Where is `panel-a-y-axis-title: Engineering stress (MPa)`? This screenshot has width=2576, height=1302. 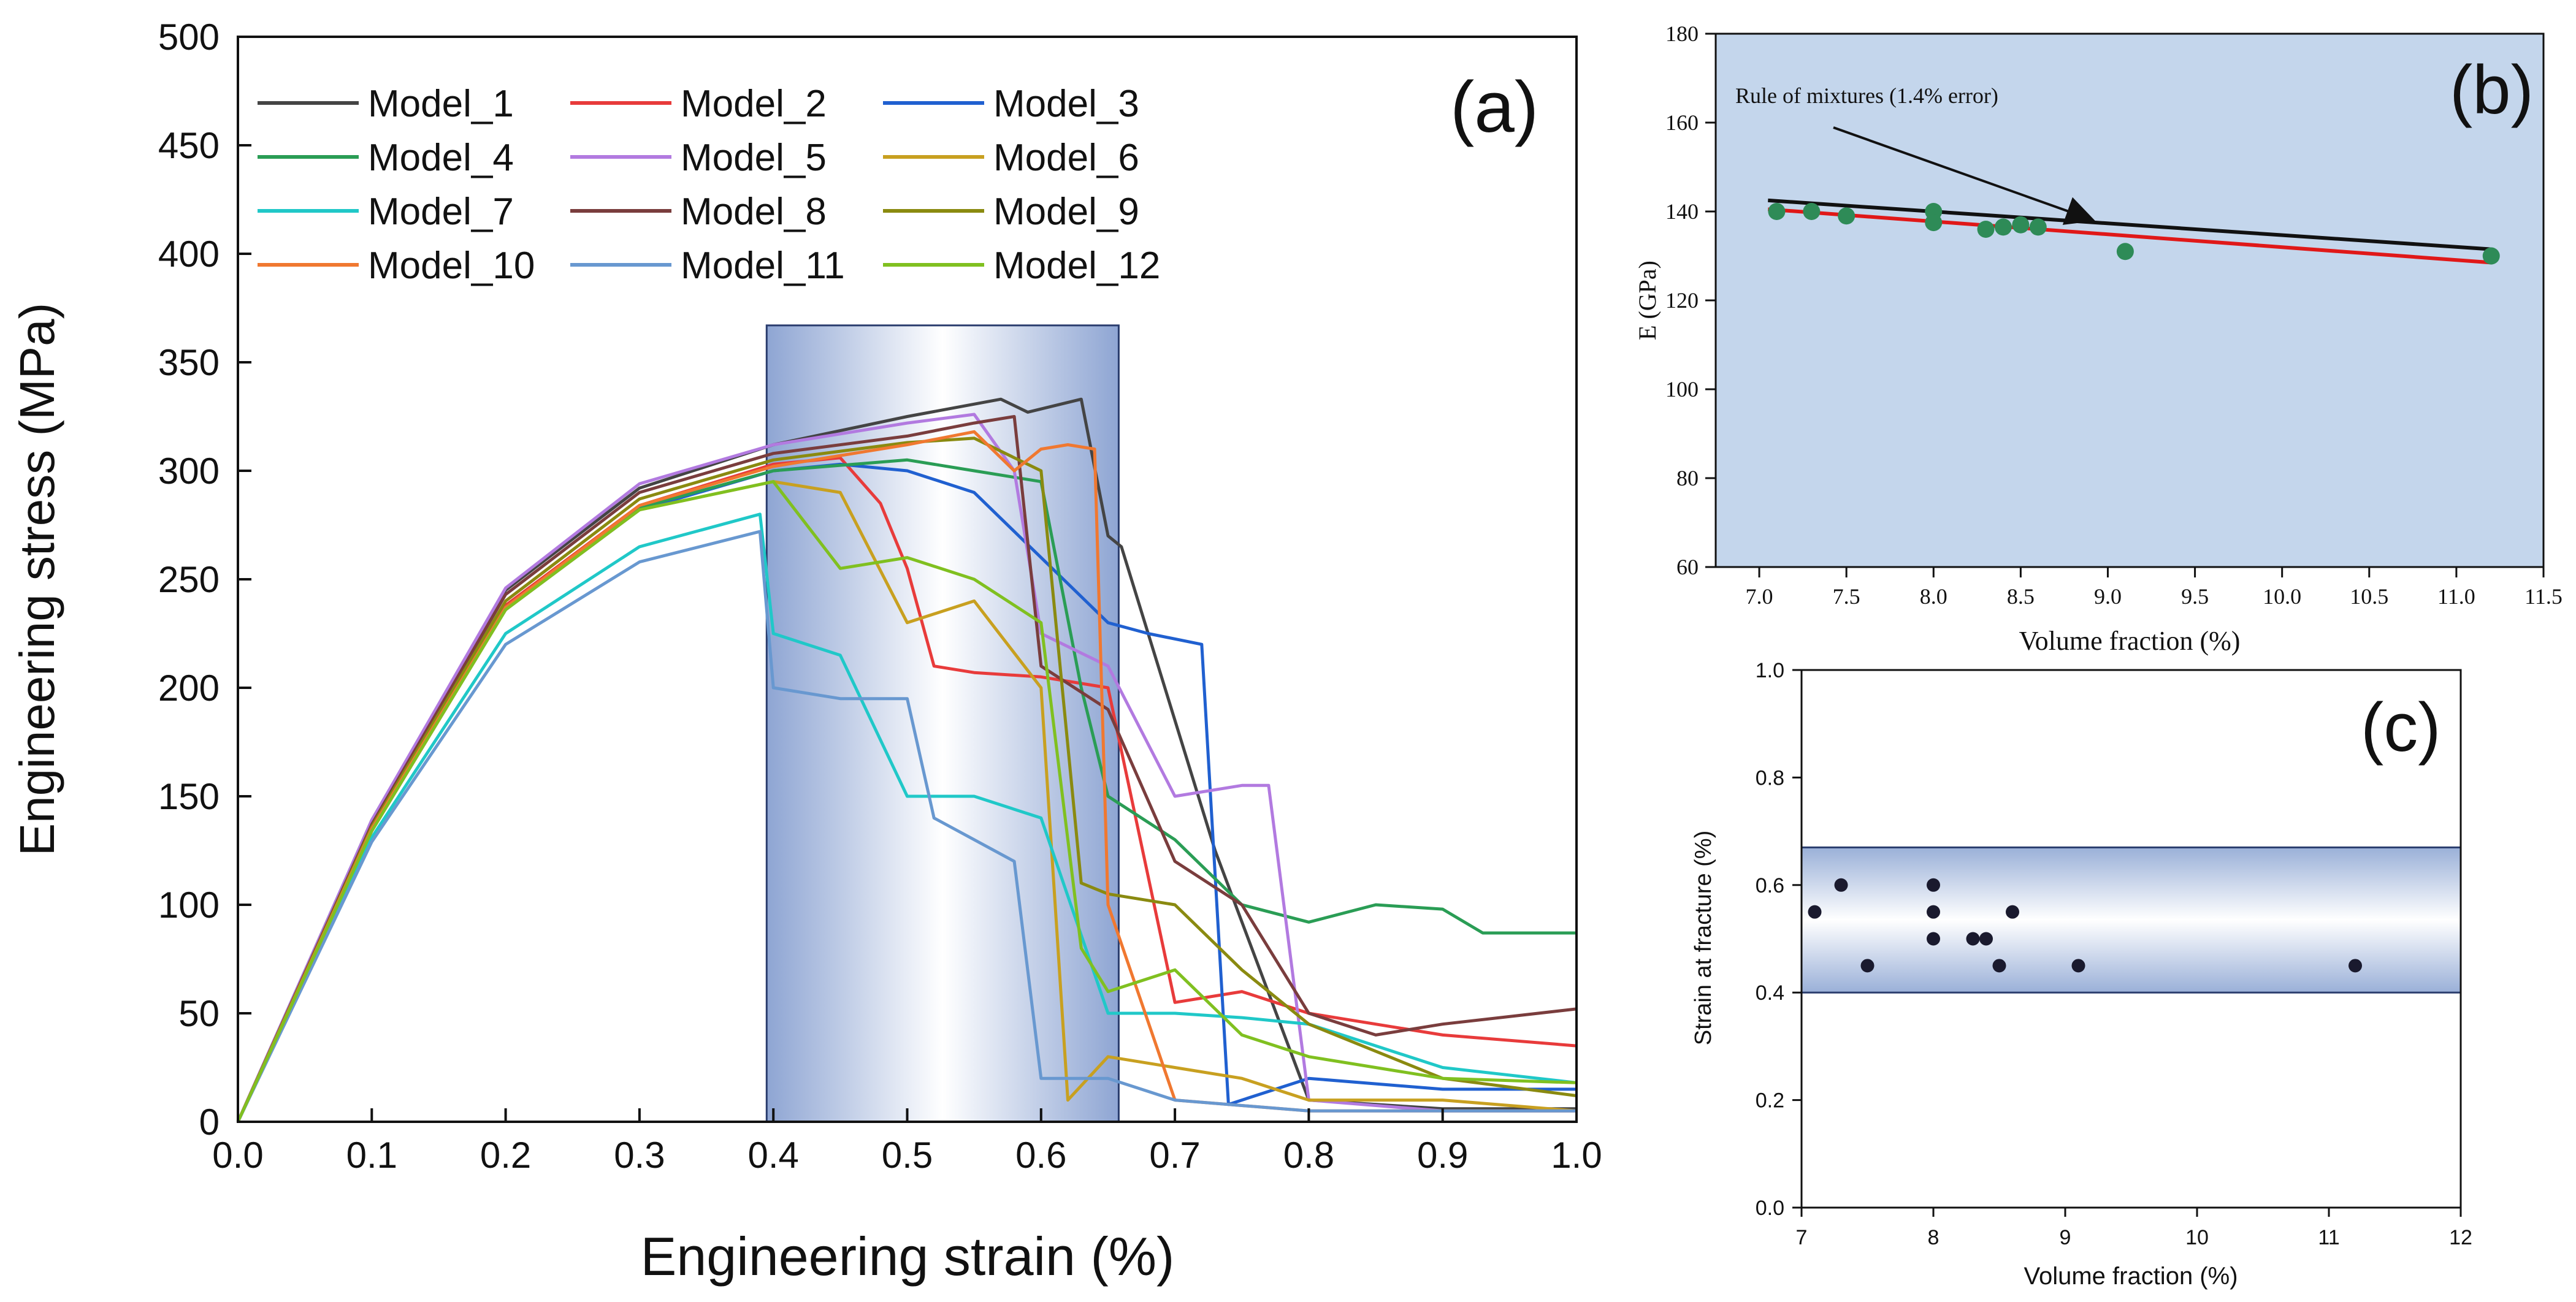 panel-a-y-axis-title: Engineering stress (MPa) is located at coordinates (37, 579).